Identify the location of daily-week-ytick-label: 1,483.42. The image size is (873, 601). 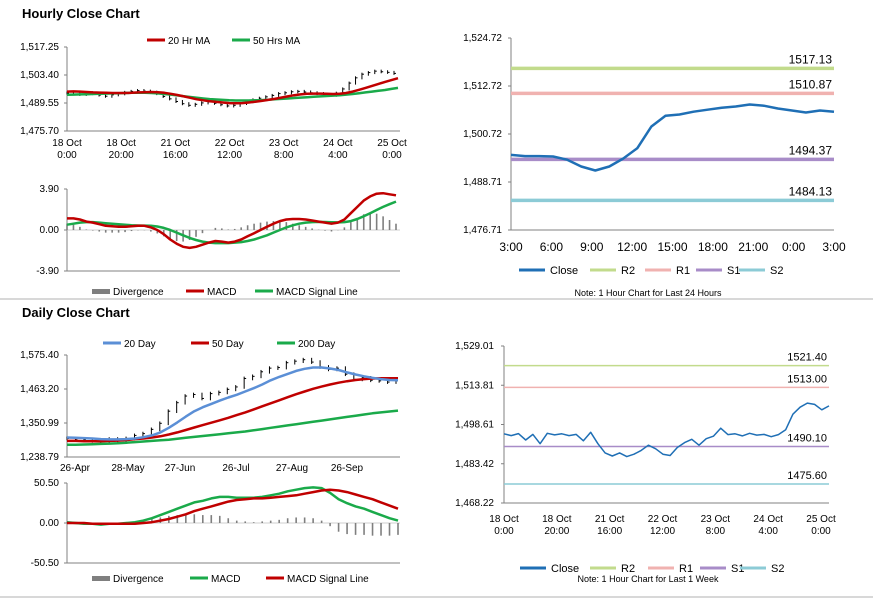
(474, 464).